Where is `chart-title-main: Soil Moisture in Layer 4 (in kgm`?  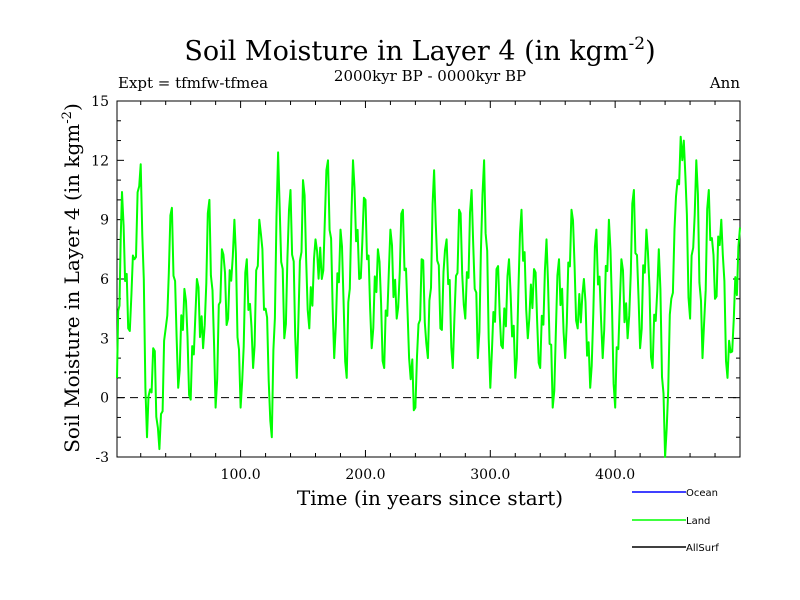
chart-title-main: Soil Moisture in Layer 4 (in kgm is located at coordinates (406, 51).